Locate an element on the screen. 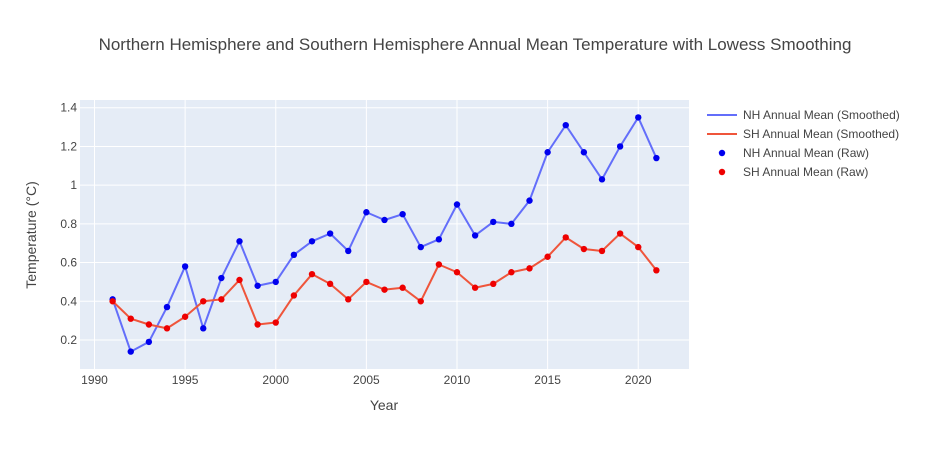  x-axis-title: Year is located at coordinates (384, 405).